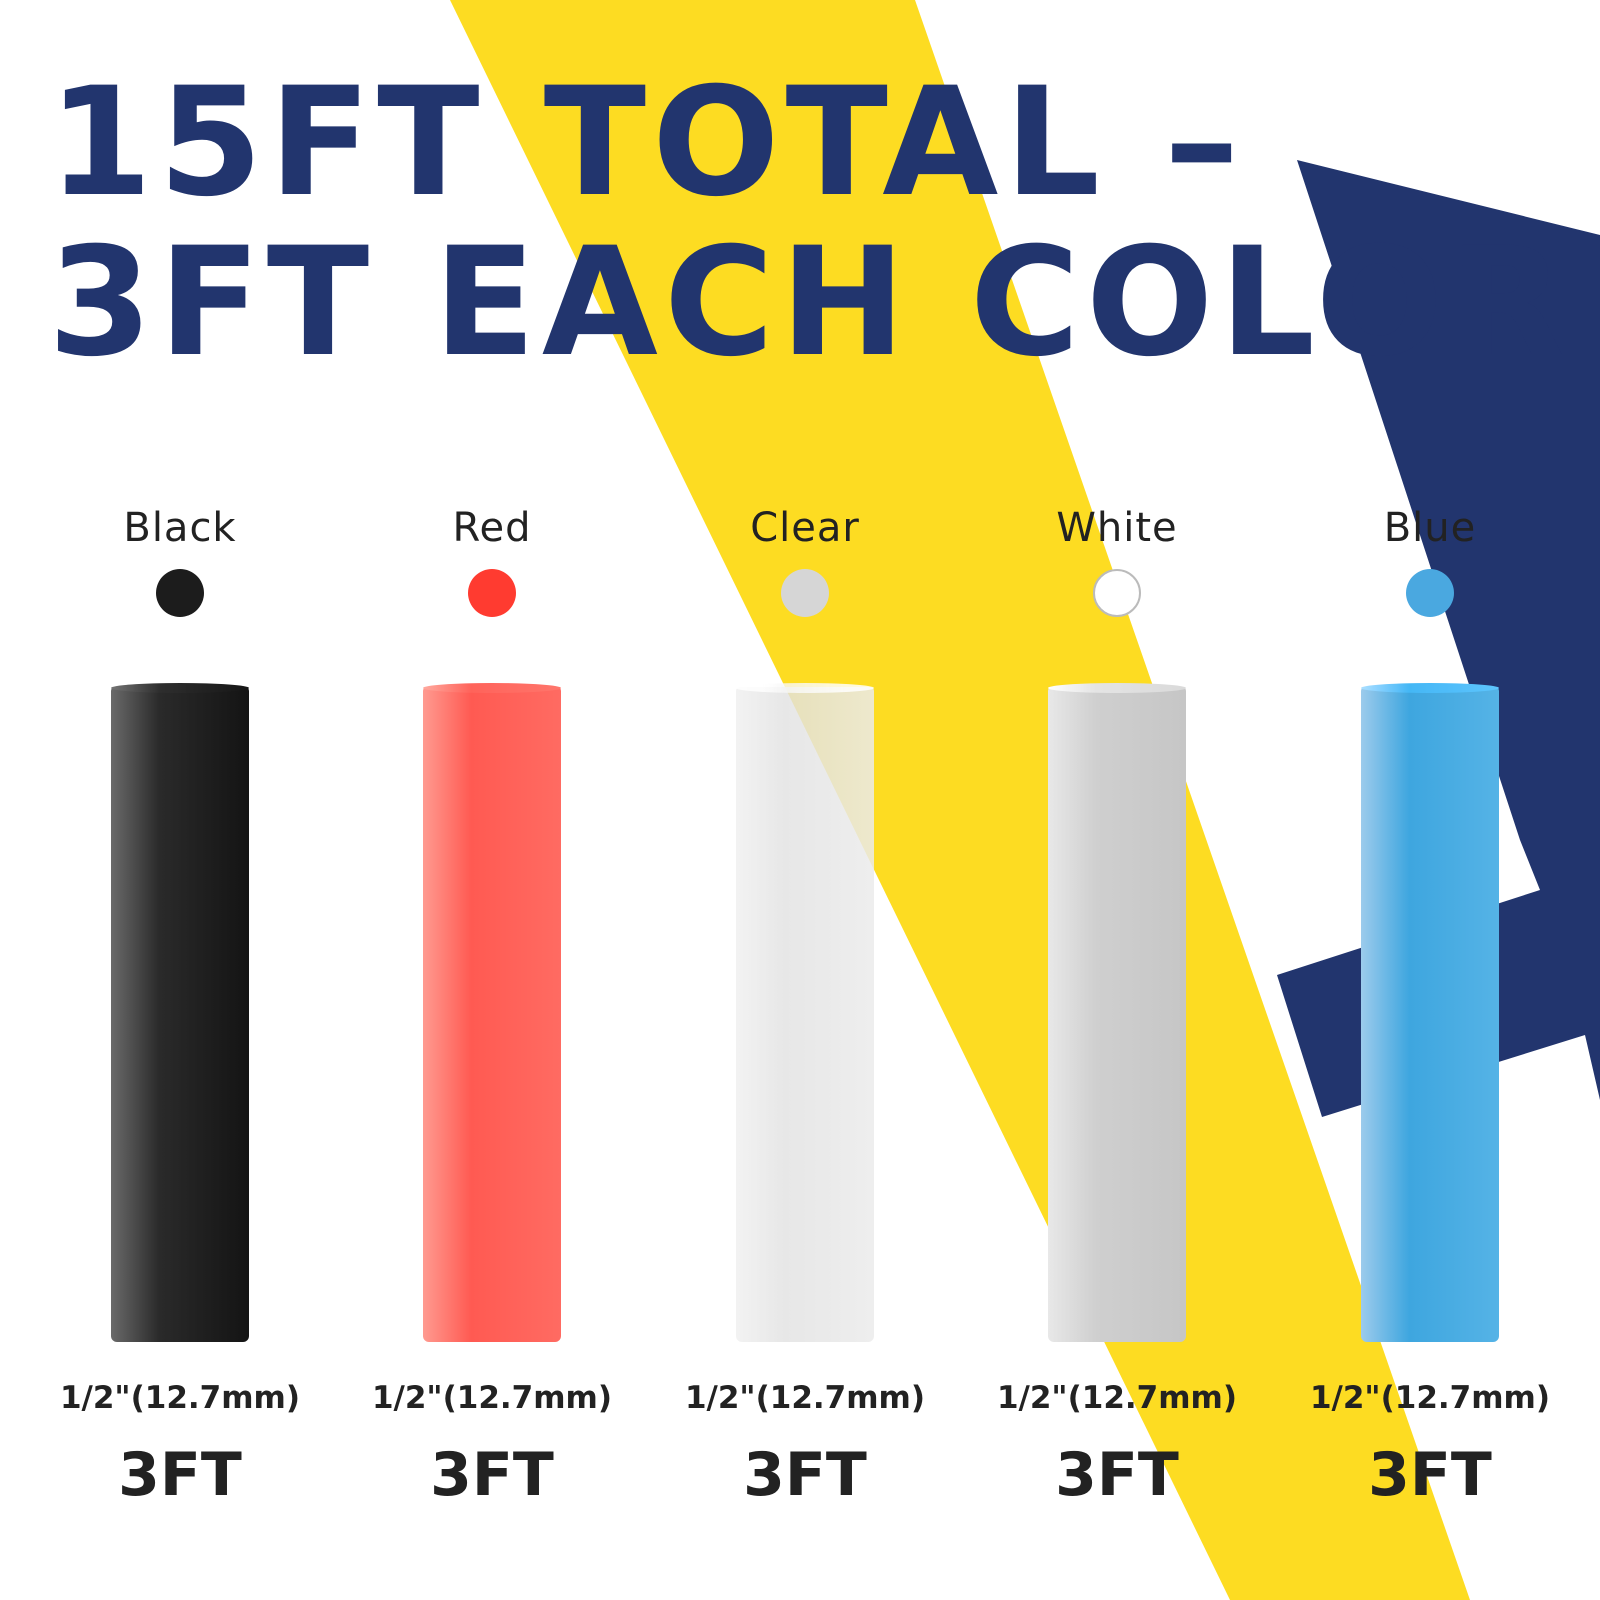 The height and width of the screenshot is (1600, 1600). Describe the element at coordinates (1117, 528) in the screenshot. I see `color-name: White` at that location.